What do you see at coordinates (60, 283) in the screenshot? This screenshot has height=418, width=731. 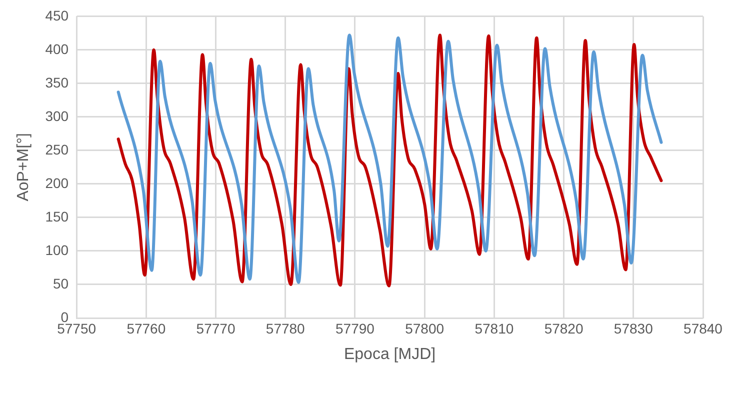 I see `y-tick-label: 50` at bounding box center [60, 283].